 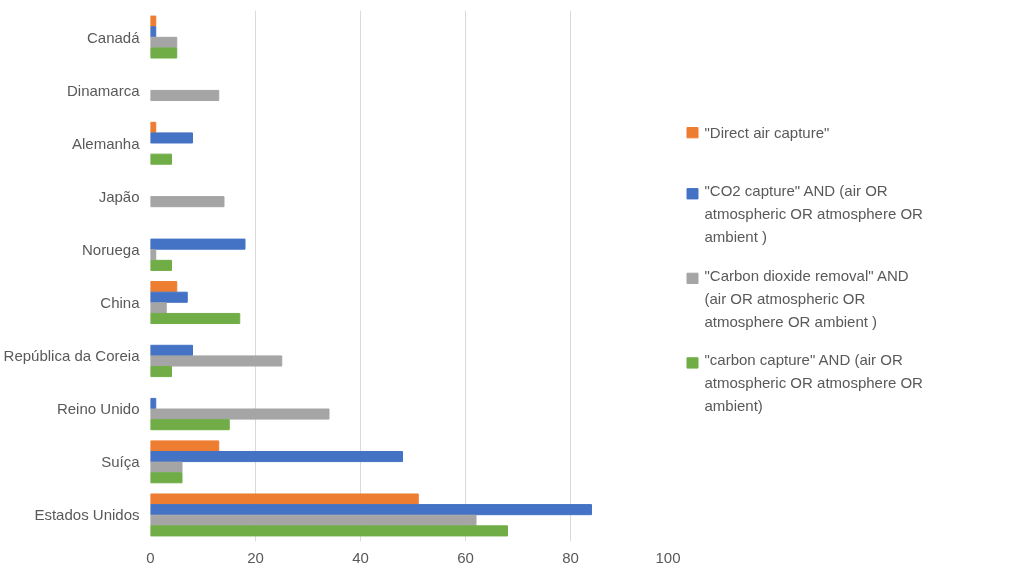 I want to click on y-tick-label: Suíça, so click(x=121, y=462).